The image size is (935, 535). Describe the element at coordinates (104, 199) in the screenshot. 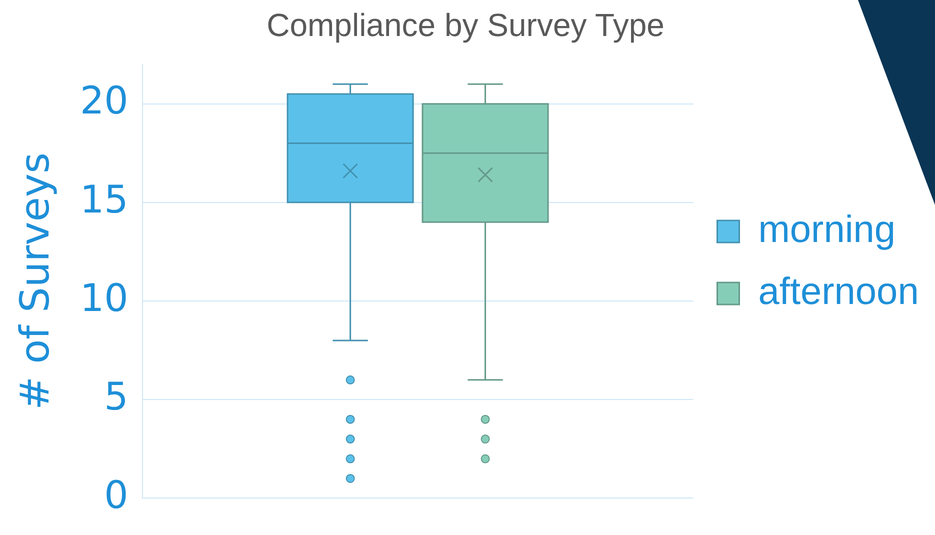

I see `y-tick-label: 15` at that location.